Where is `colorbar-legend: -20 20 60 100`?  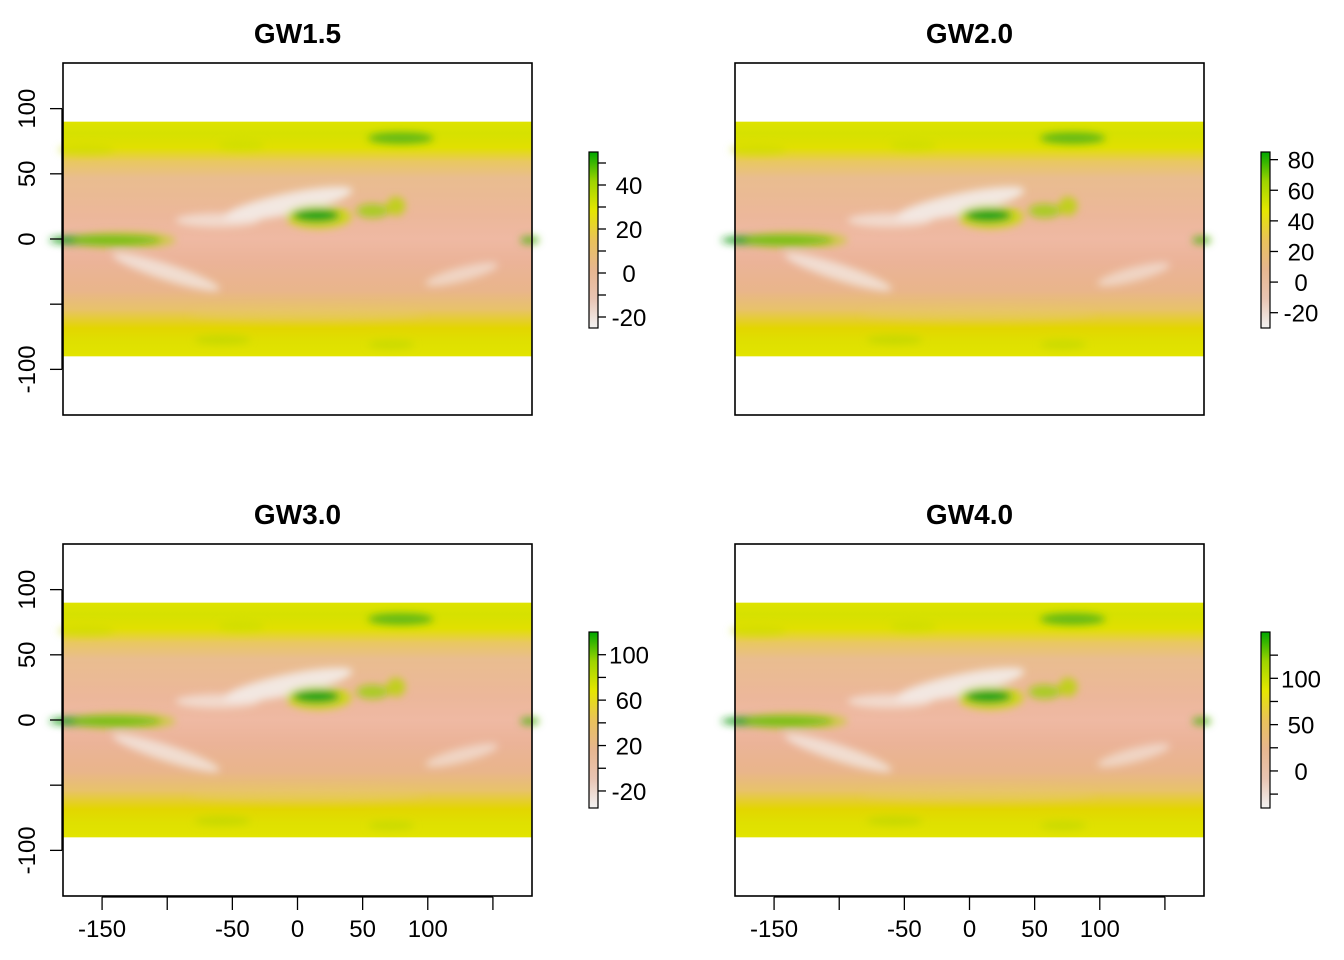
colorbar-legend: -20 20 60 100 is located at coordinates (618, 720).